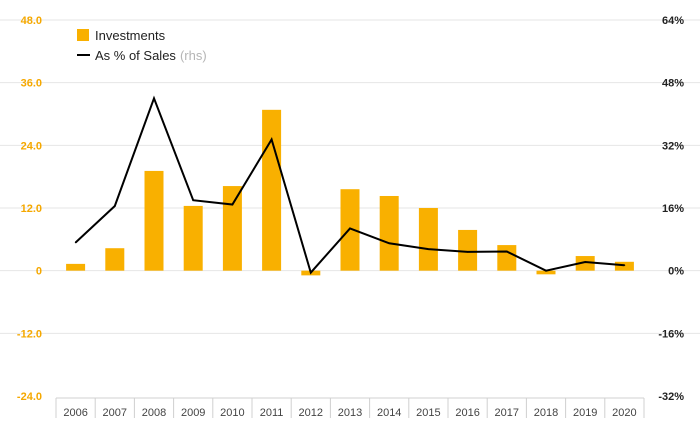 This screenshot has height=433, width=700. Describe the element at coordinates (428, 239) in the screenshot. I see `bar-investments-2015` at that location.